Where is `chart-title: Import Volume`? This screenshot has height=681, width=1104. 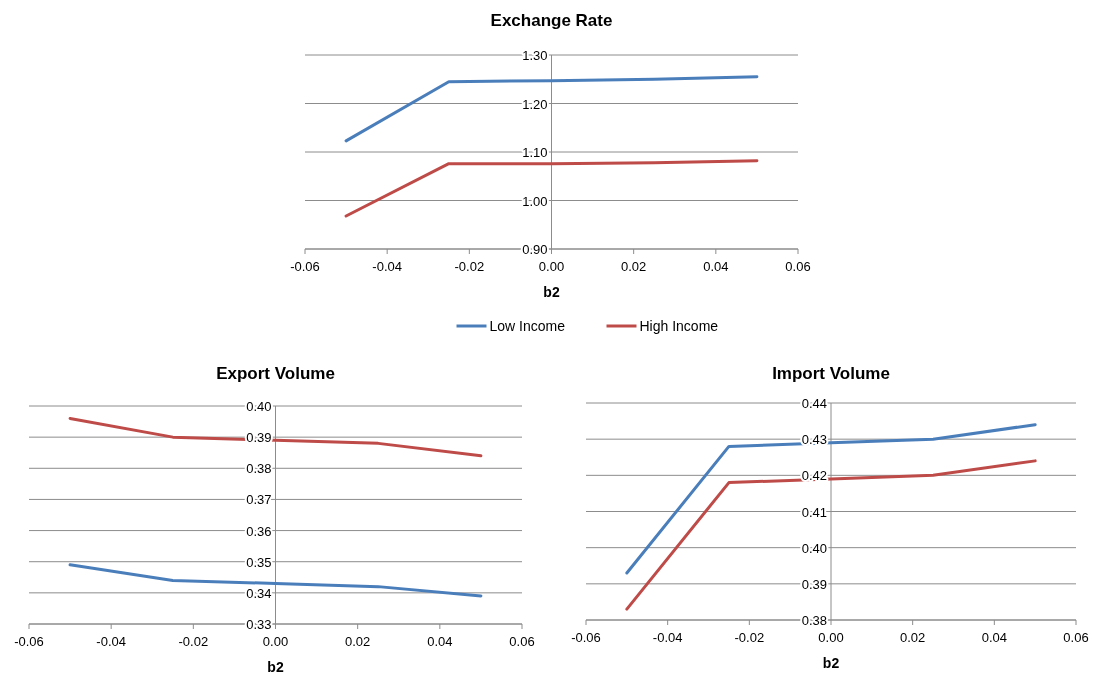
chart-title: Import Volume is located at coordinates (831, 373).